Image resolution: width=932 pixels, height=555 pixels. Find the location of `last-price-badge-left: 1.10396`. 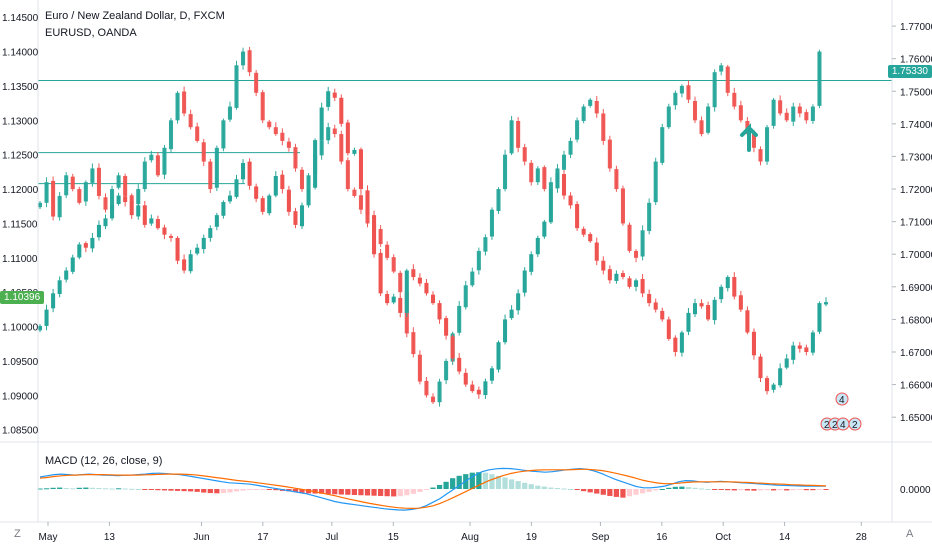

last-price-badge-left: 1.10396 is located at coordinates (22, 297).